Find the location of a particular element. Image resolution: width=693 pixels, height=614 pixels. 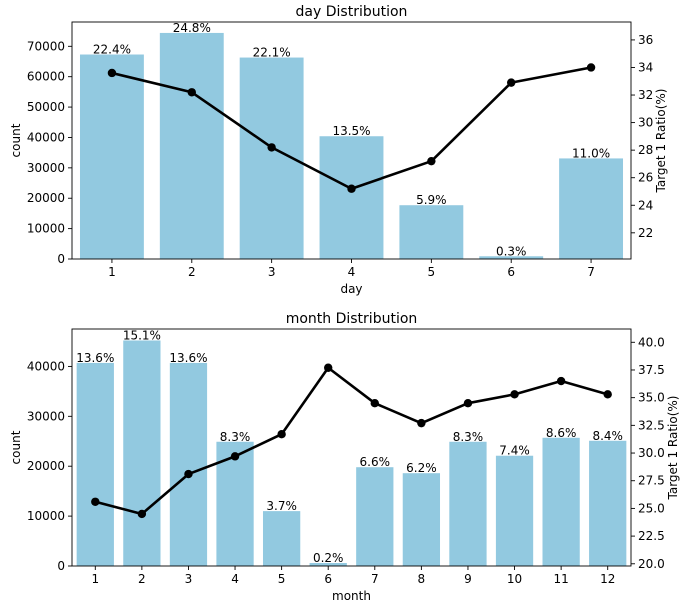

x-tick-label: 9 is located at coordinates (468, 579).